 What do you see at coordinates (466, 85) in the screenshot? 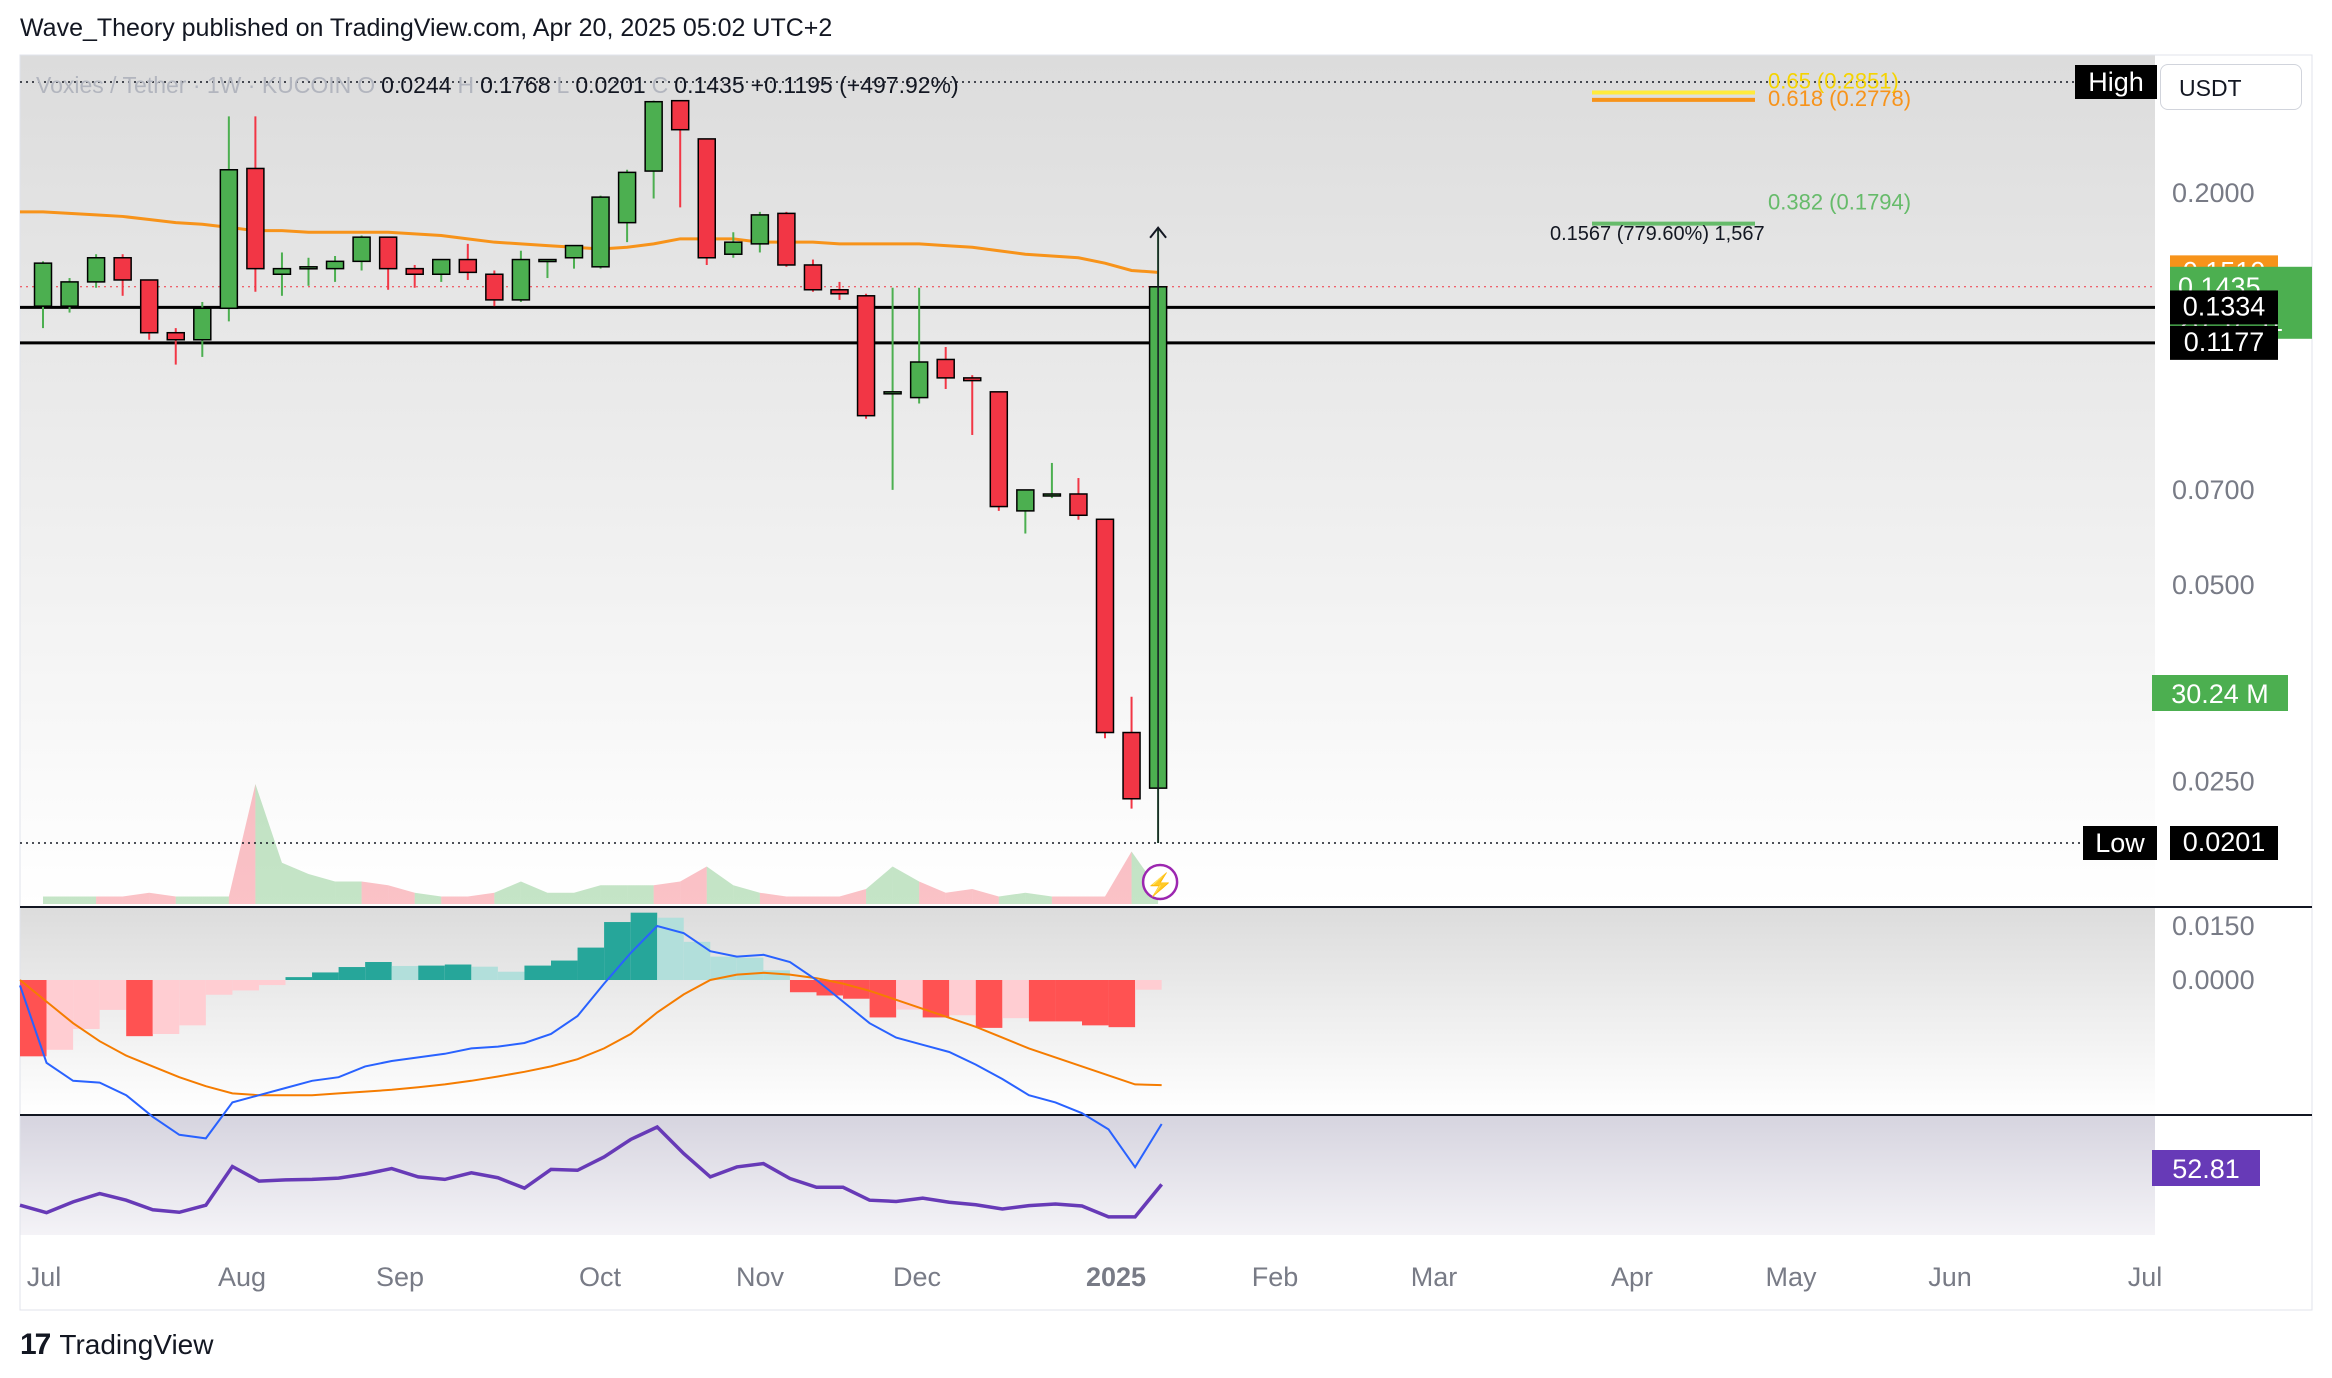
I see `legend-high-label: H` at bounding box center [466, 85].